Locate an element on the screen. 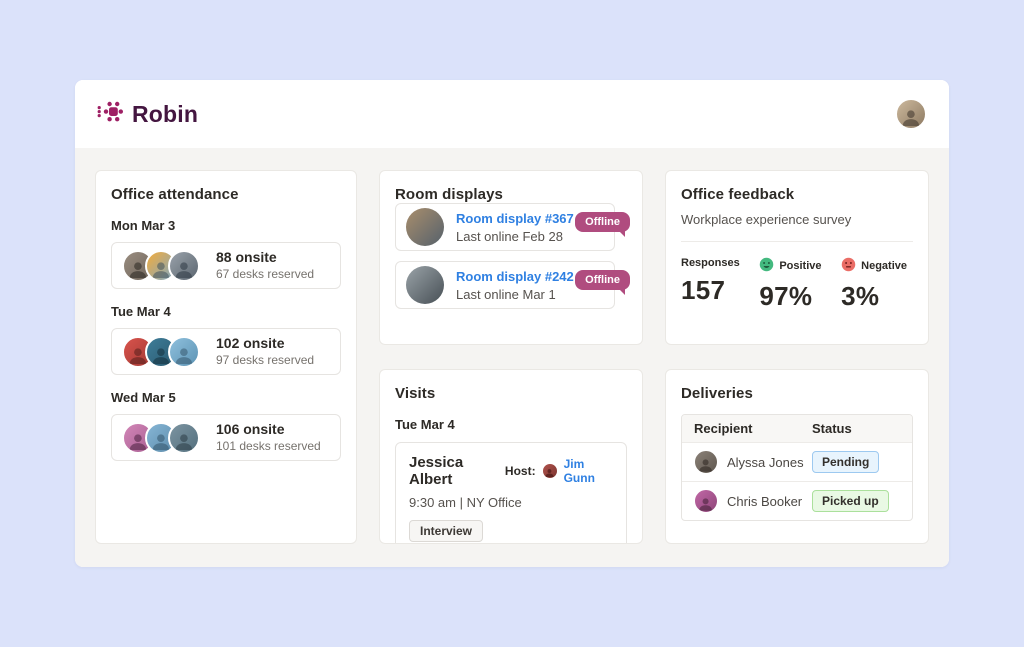  positive-label: Positive is located at coordinates (800, 266).